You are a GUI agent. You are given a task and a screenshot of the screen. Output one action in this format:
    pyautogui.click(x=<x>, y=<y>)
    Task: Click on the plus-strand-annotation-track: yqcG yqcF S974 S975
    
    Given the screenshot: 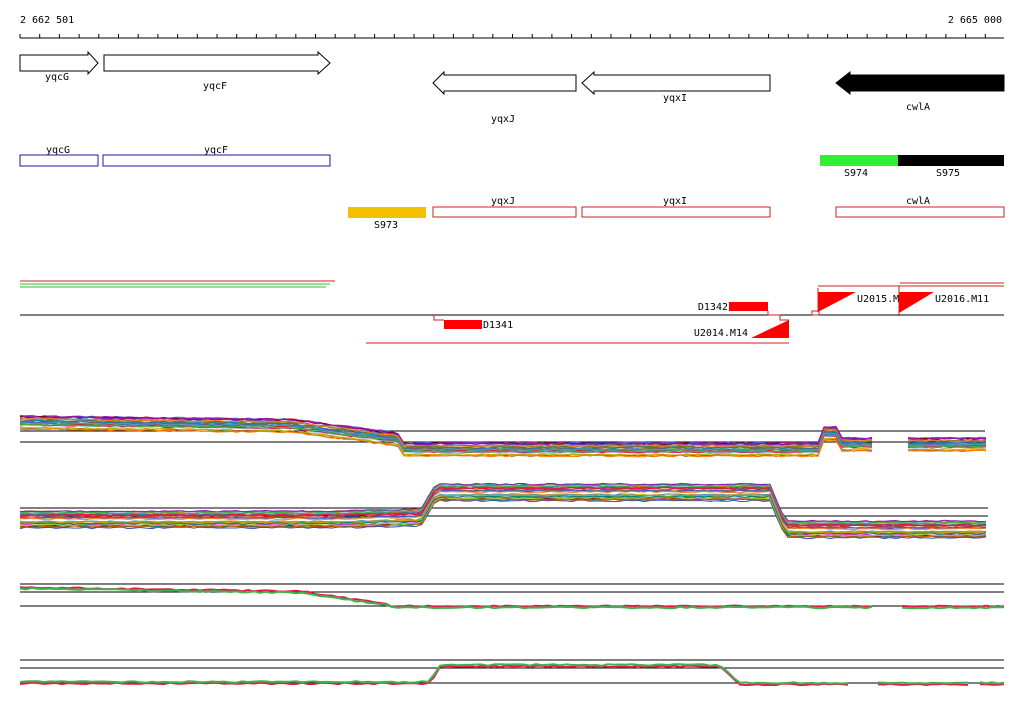 What is the action you would take?
    pyautogui.click(x=511, y=162)
    